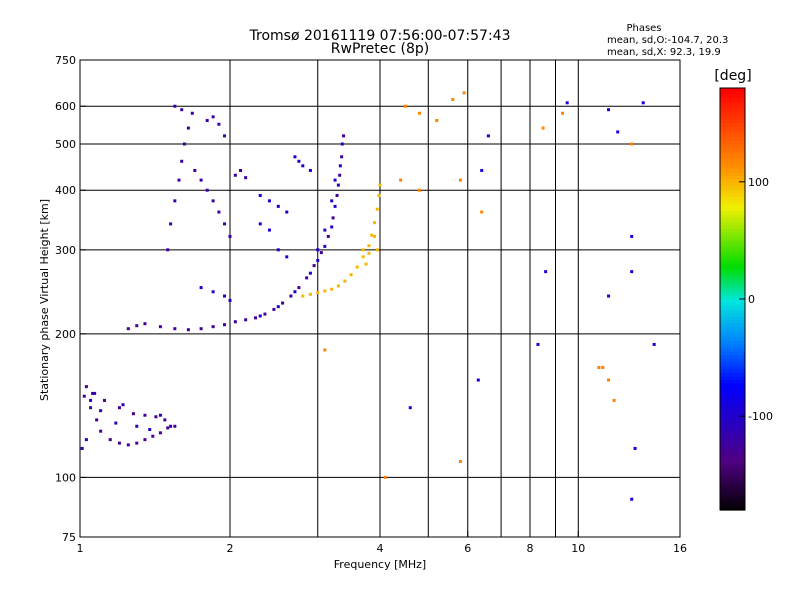 The image size is (800, 600). I want to click on colorbar-label: [deg], so click(732, 76).